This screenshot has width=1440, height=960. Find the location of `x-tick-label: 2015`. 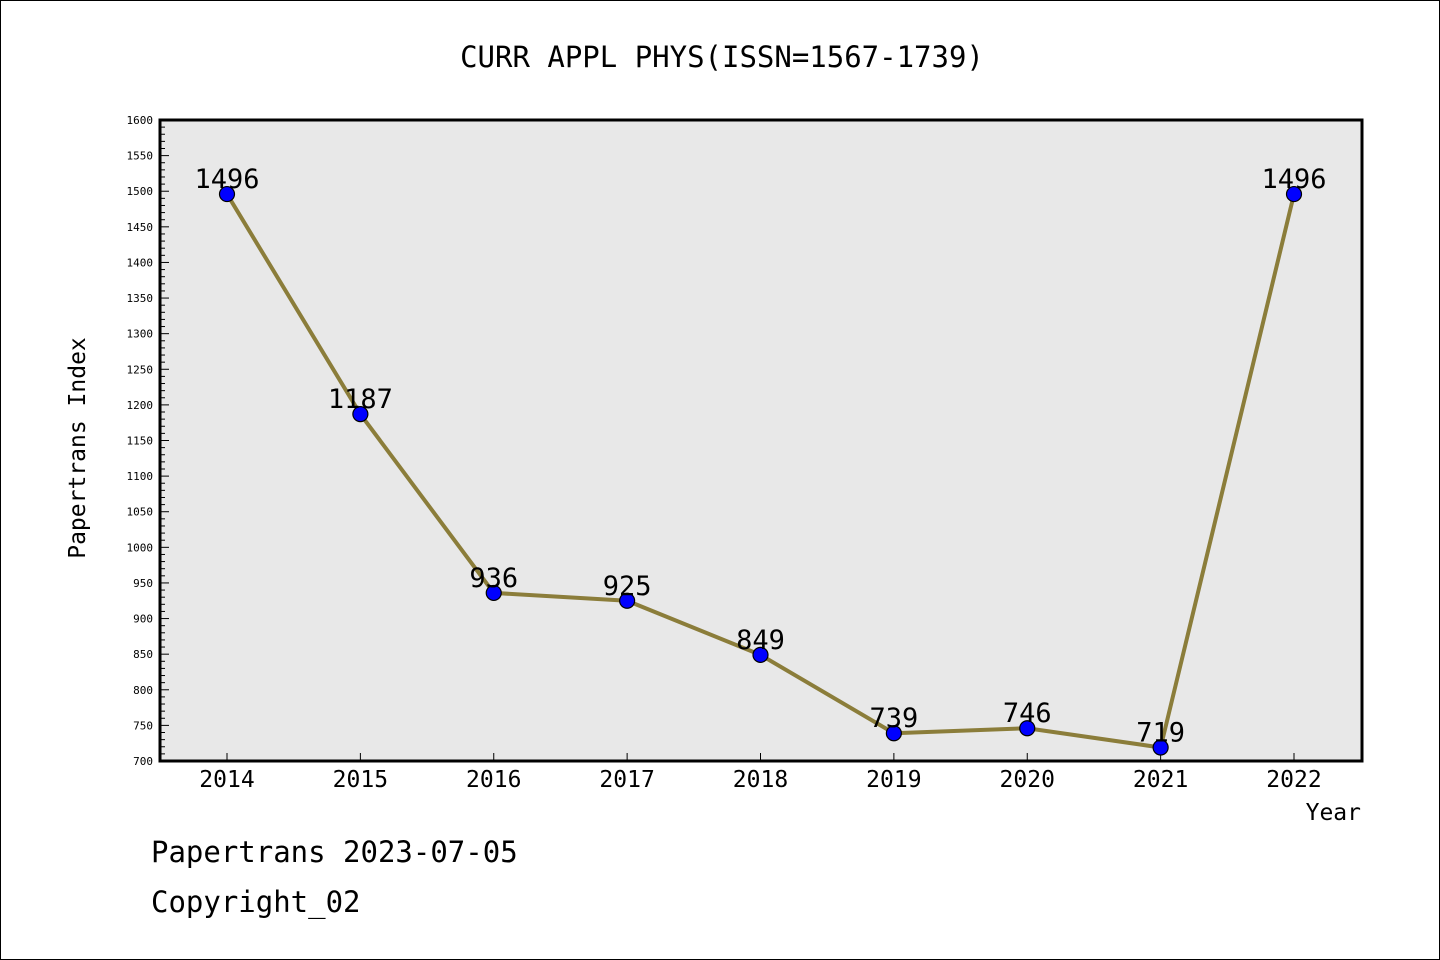

x-tick-label: 2015 is located at coordinates (360, 780).